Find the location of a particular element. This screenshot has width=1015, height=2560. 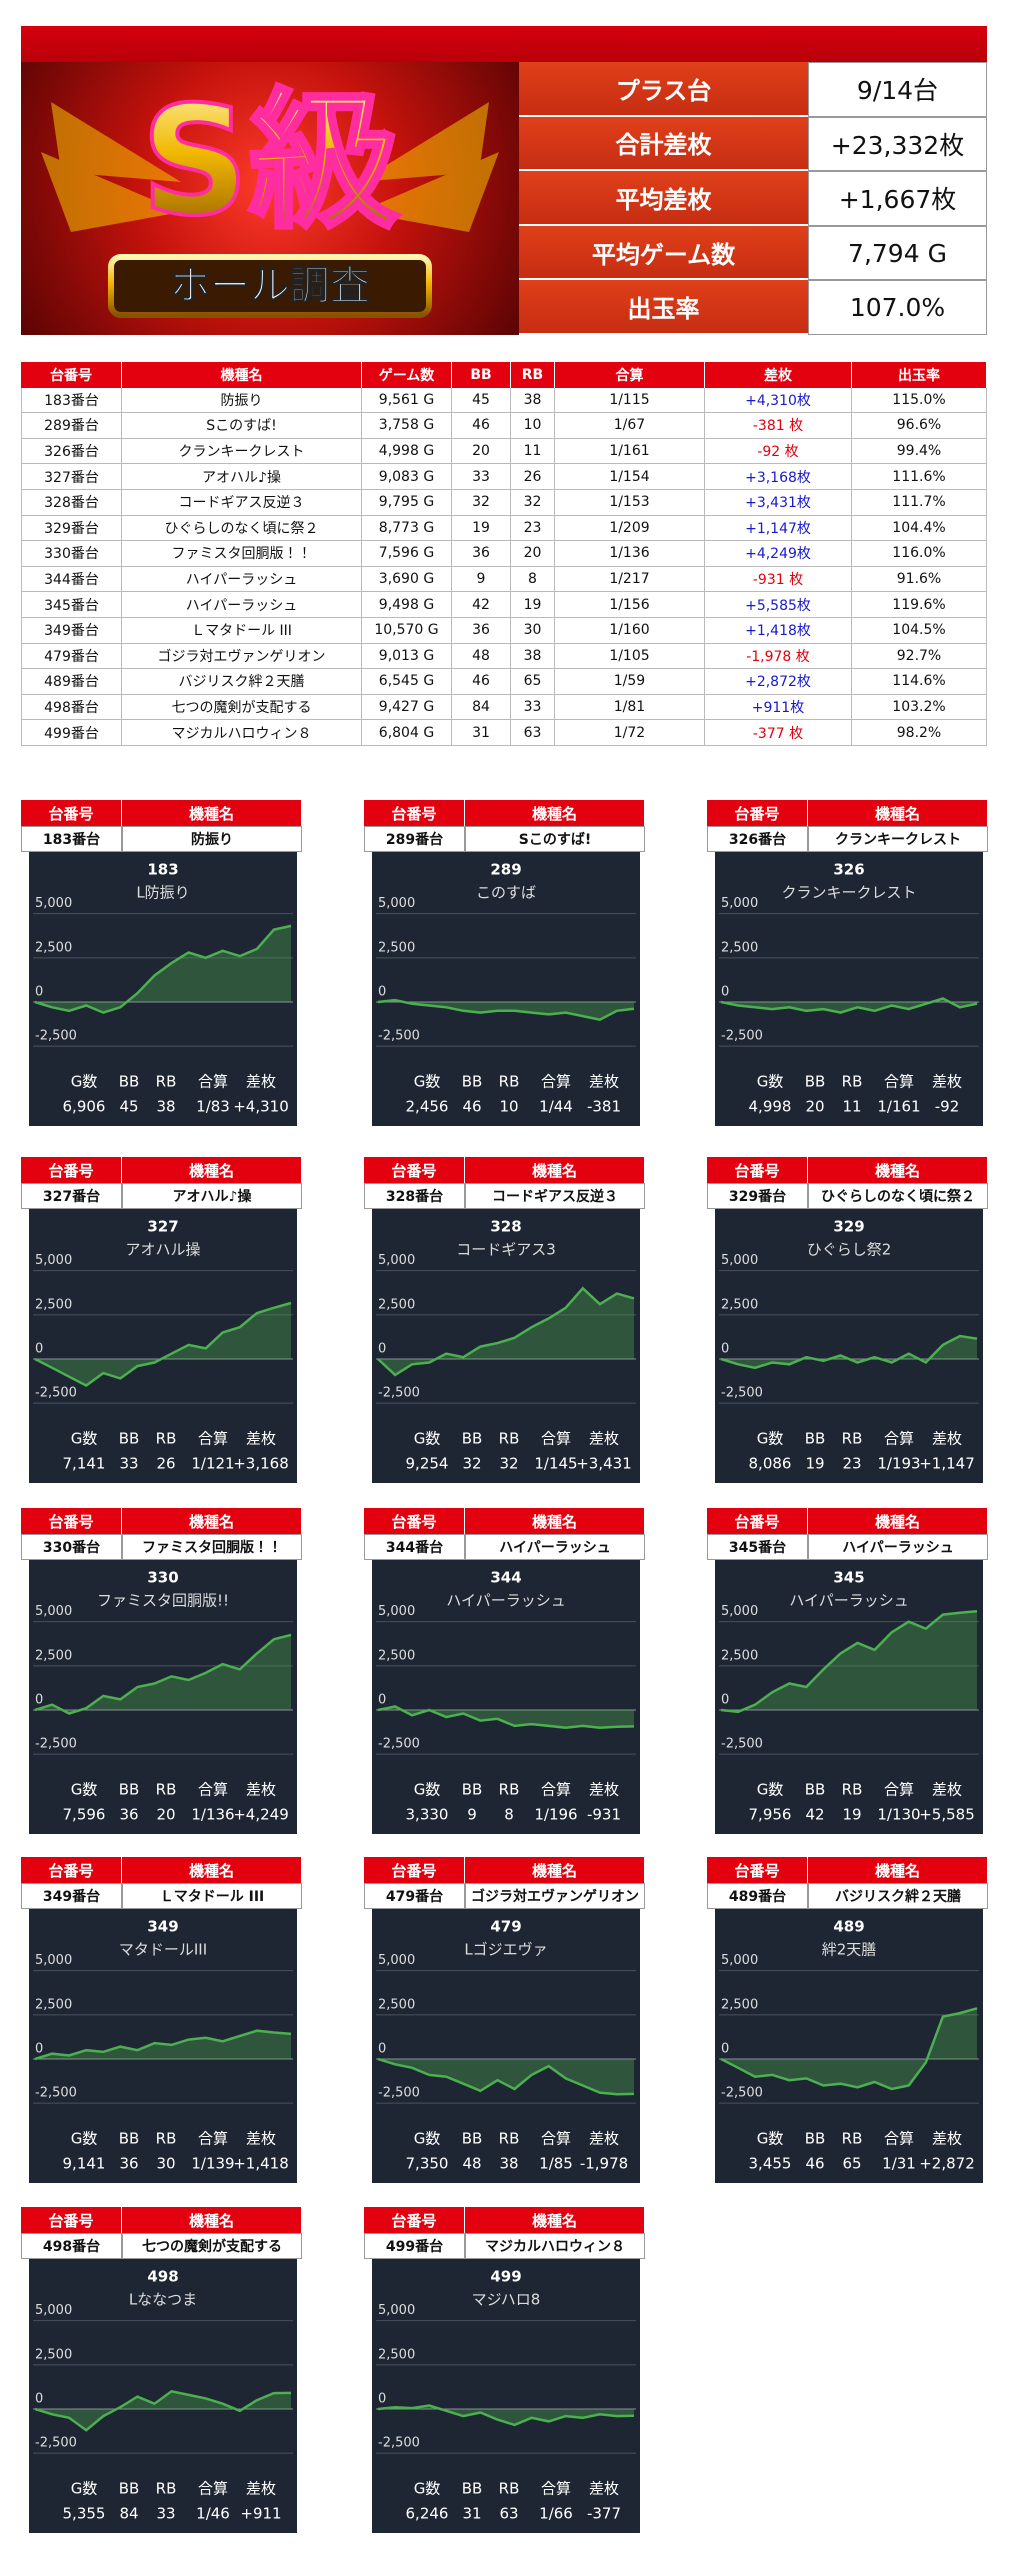

card-number: 330番台 is located at coordinates (71, 1547).